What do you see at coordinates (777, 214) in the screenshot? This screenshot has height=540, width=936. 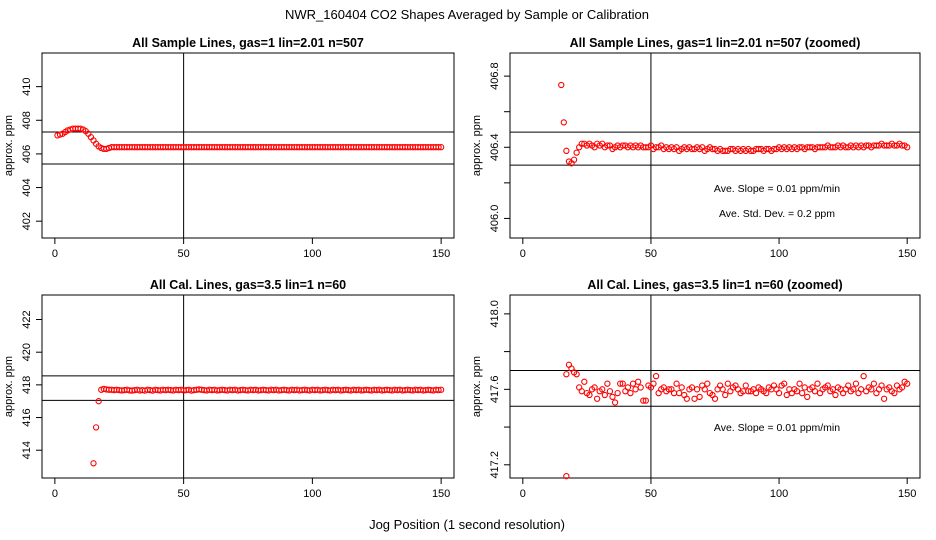 I see `panel-annotation: Ave. Std. Dev. = 0.2 ppm` at bounding box center [777, 214].